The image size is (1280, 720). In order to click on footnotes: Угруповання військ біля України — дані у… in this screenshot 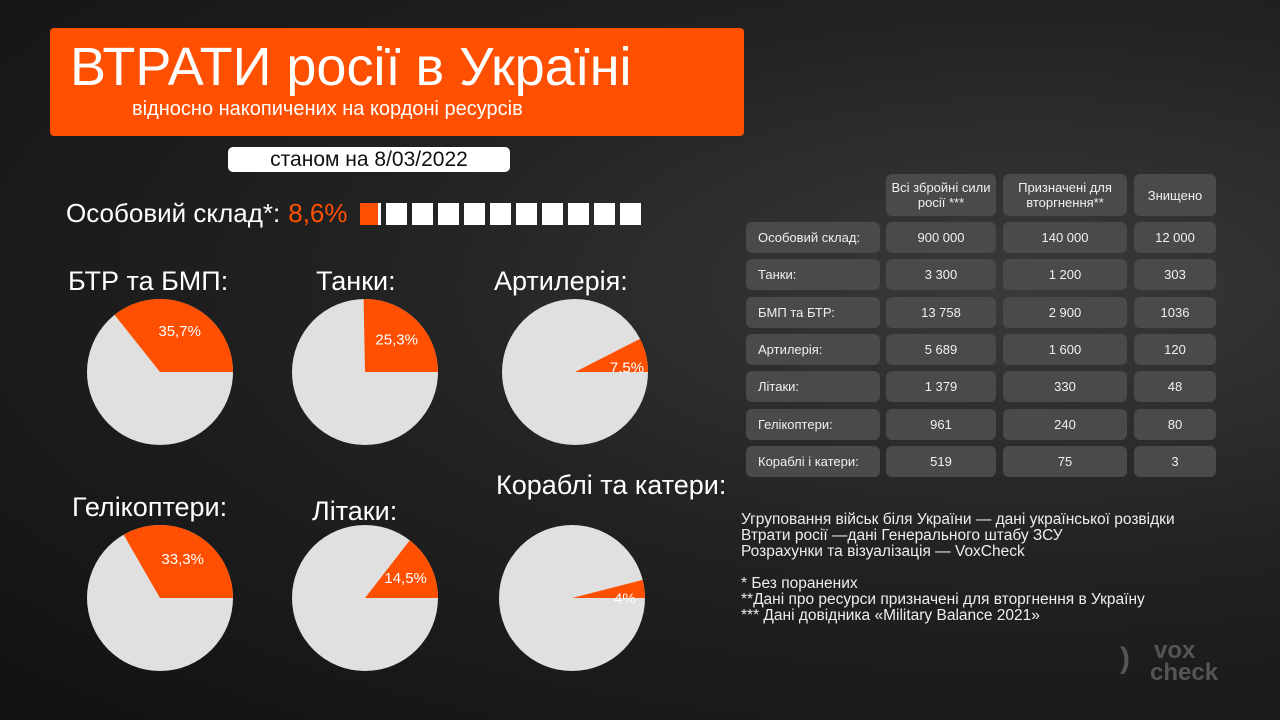, I will do `click(958, 568)`.